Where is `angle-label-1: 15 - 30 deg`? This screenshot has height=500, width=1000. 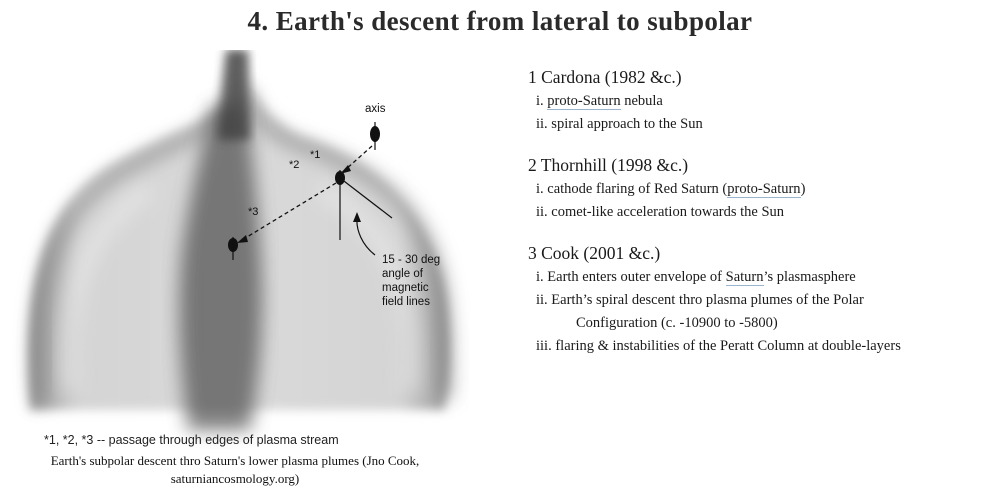 angle-label-1: 15 - 30 deg is located at coordinates (411, 260).